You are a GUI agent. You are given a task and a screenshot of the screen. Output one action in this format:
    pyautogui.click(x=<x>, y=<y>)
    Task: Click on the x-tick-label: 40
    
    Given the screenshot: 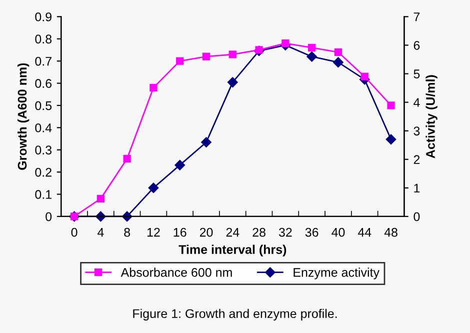 What is the action you would take?
    pyautogui.click(x=338, y=232)
    